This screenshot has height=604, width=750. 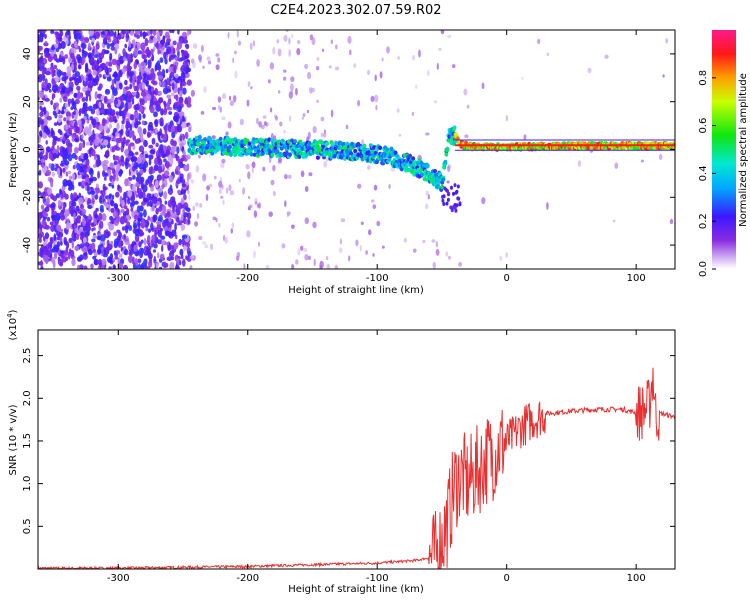 What do you see at coordinates (27, 149) in the screenshot?
I see `y-tick-label: 0` at bounding box center [27, 149].